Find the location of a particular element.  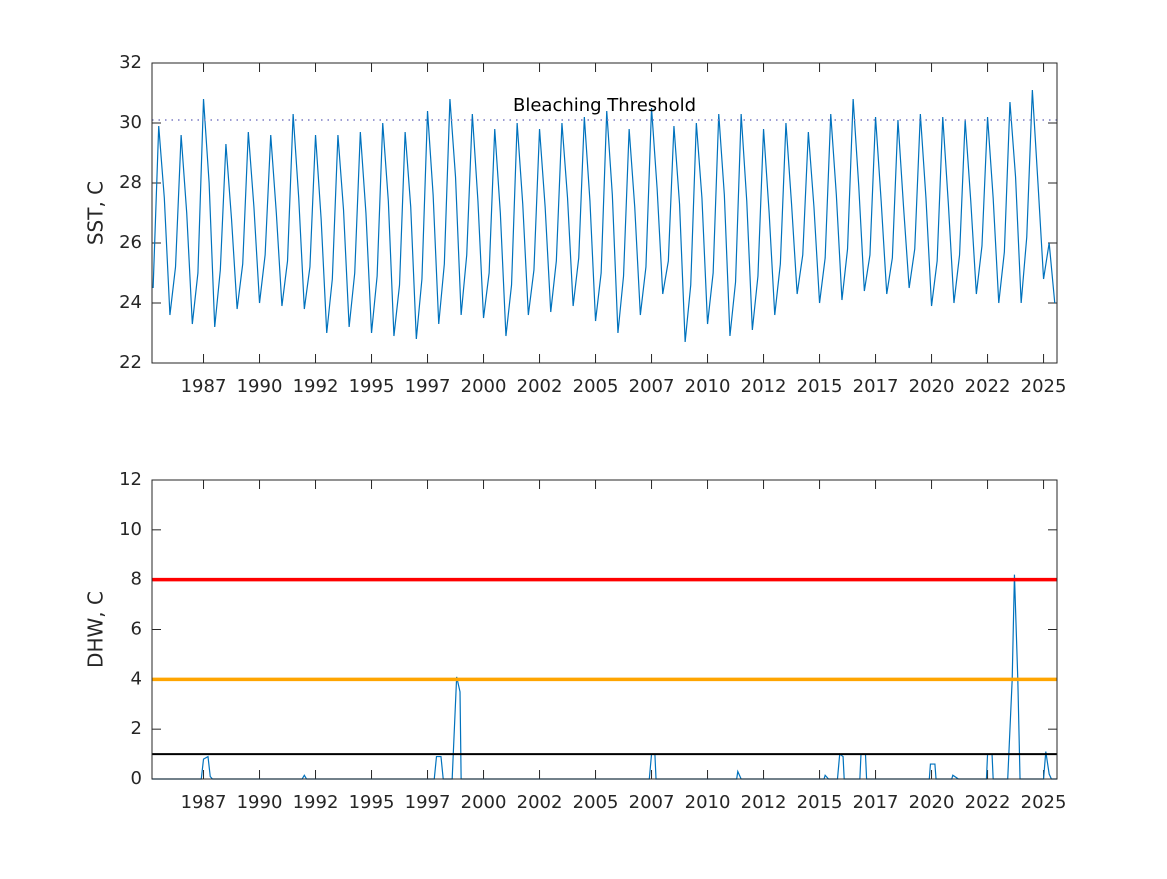

y-tick-label: 10 is located at coordinates (130, 529).